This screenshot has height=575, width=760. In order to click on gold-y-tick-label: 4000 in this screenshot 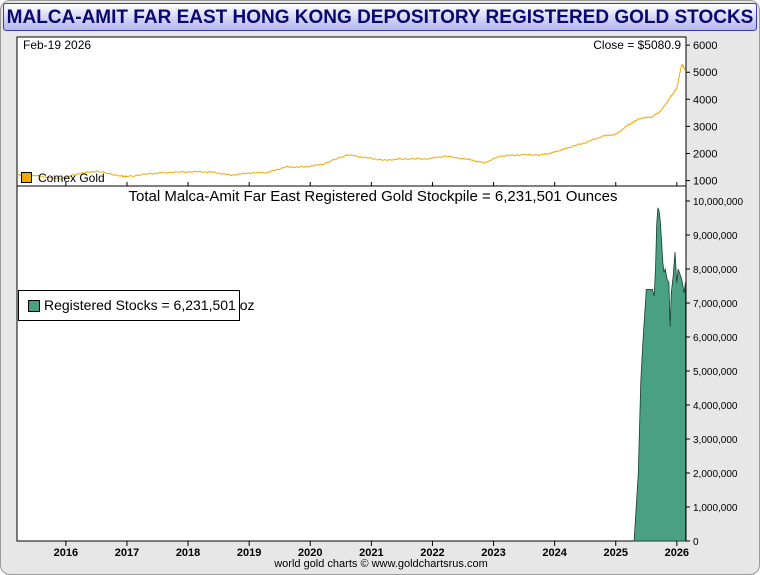, I will do `click(705, 100)`.